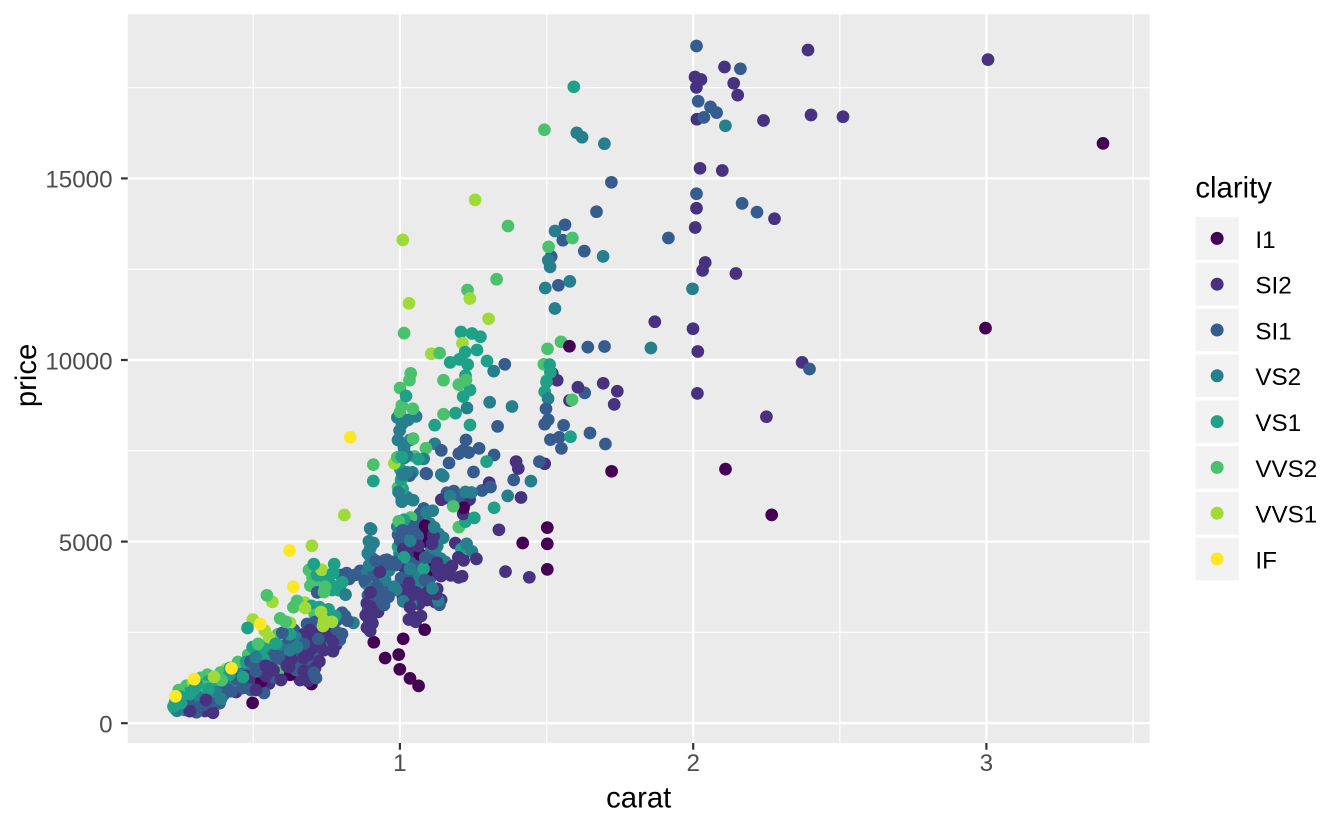 The width and height of the screenshot is (1344, 835). What do you see at coordinates (1266, 560) in the screenshot?
I see `svg-text: IF` at bounding box center [1266, 560].